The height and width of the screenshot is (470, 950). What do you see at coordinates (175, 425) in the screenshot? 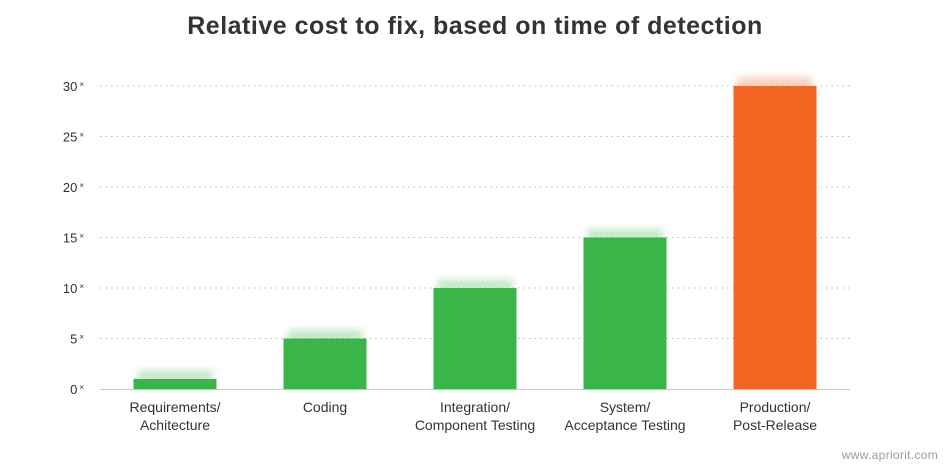
I see `x-category-label: Achitecture` at bounding box center [175, 425].